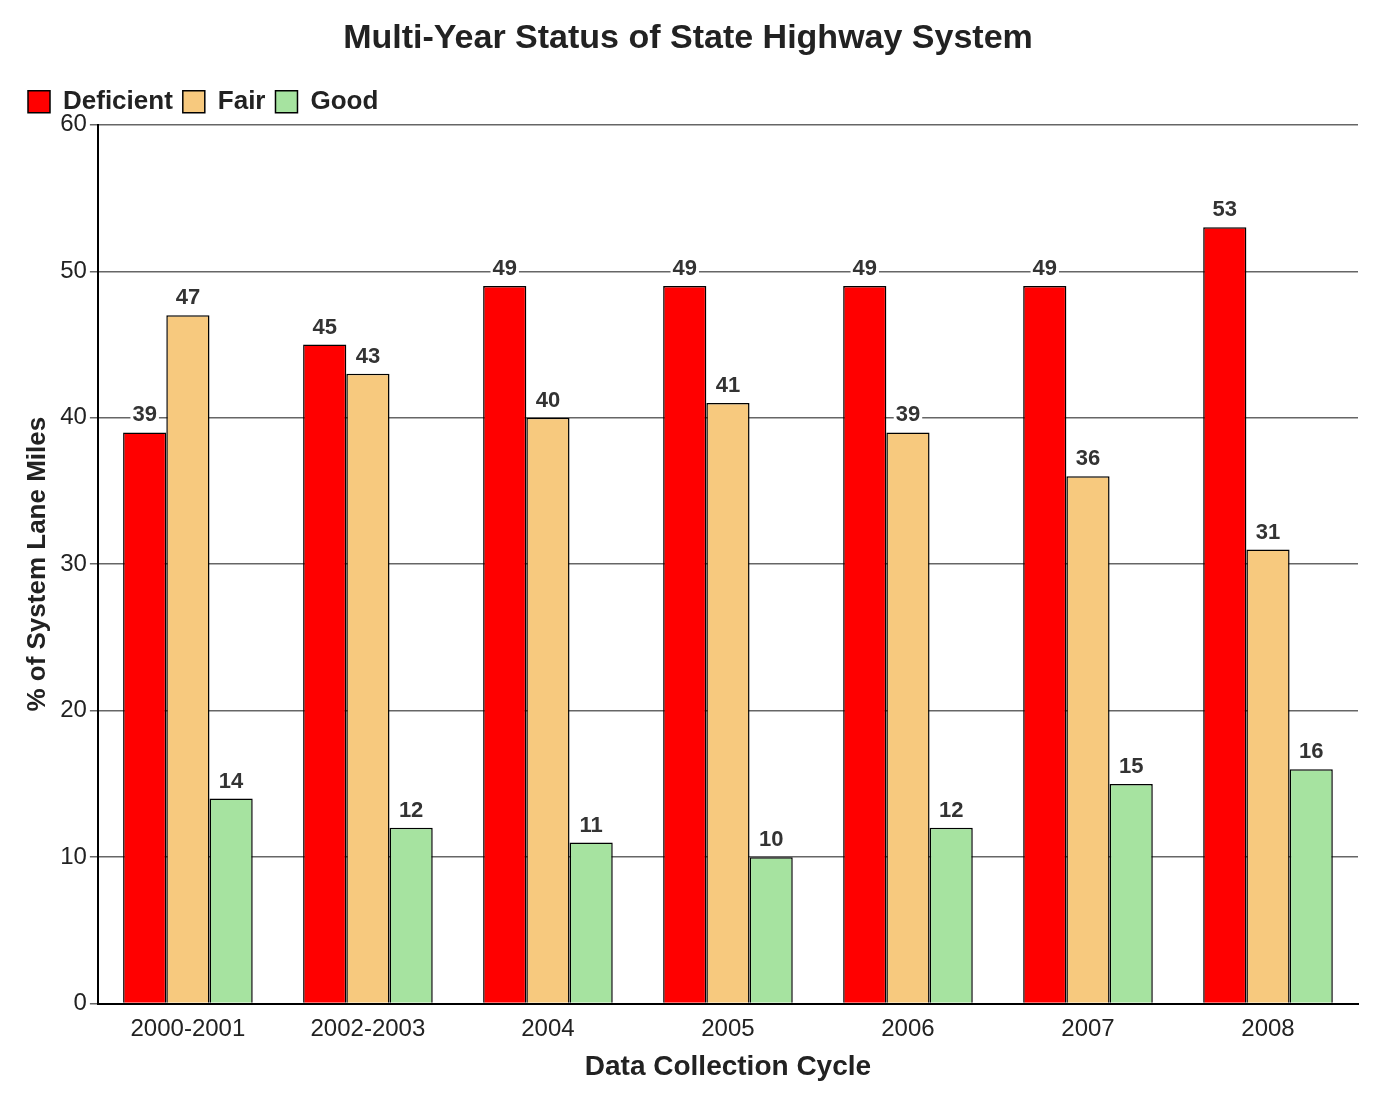 The height and width of the screenshot is (1120, 1396). Describe the element at coordinates (241, 99) in the screenshot. I see `legend-label: Fair` at that location.